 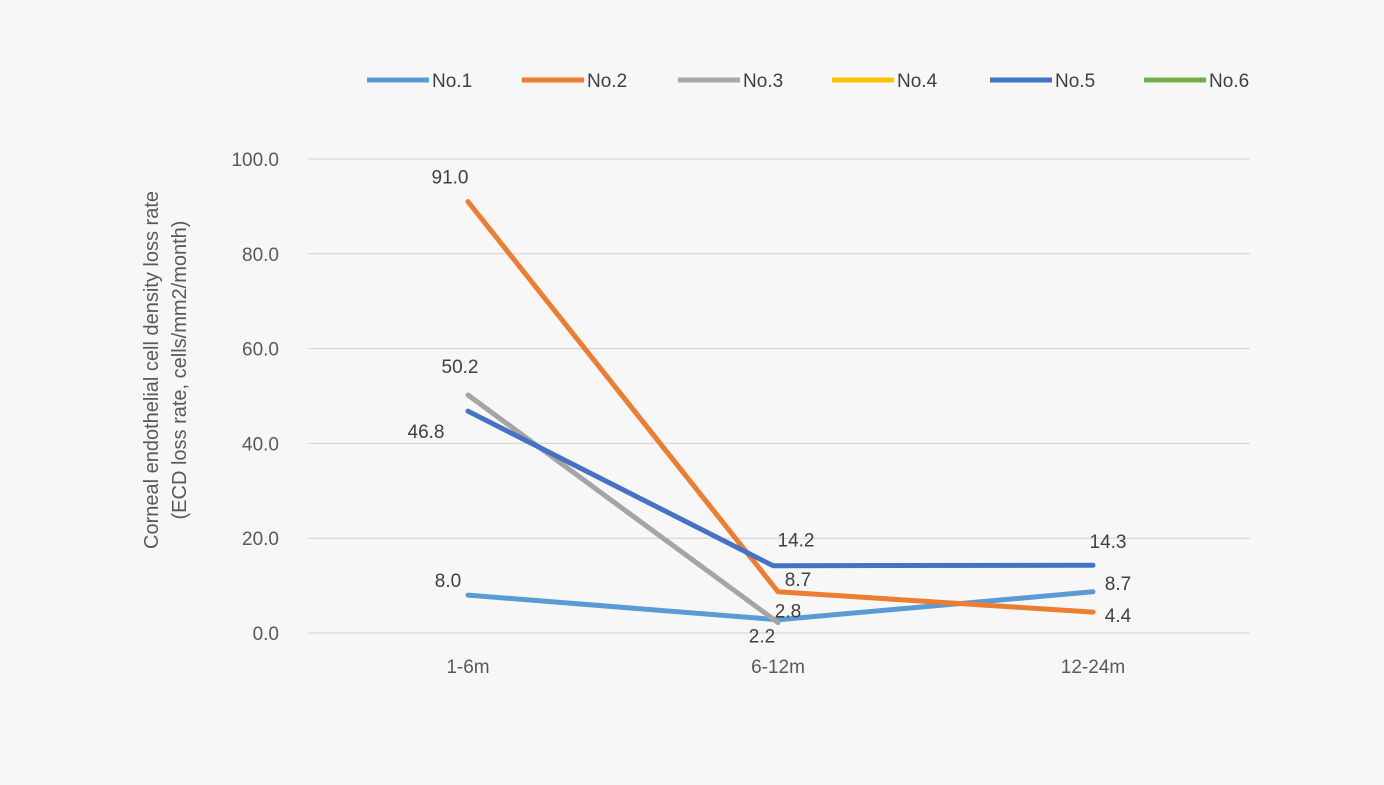 What do you see at coordinates (1093, 667) in the screenshot?
I see `x-tick-label: 12-24m` at bounding box center [1093, 667].